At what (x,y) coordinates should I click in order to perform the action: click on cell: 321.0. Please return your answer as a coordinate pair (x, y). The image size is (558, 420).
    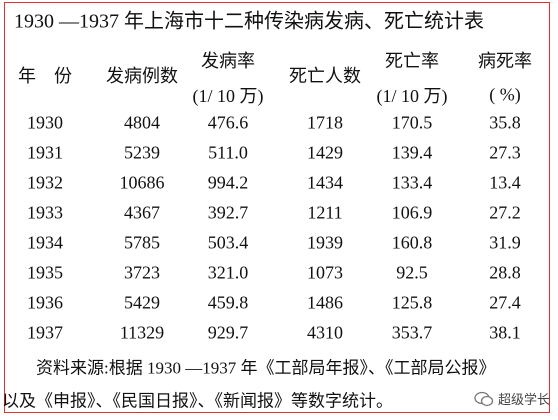
    Looking at the image, I should click on (228, 272).